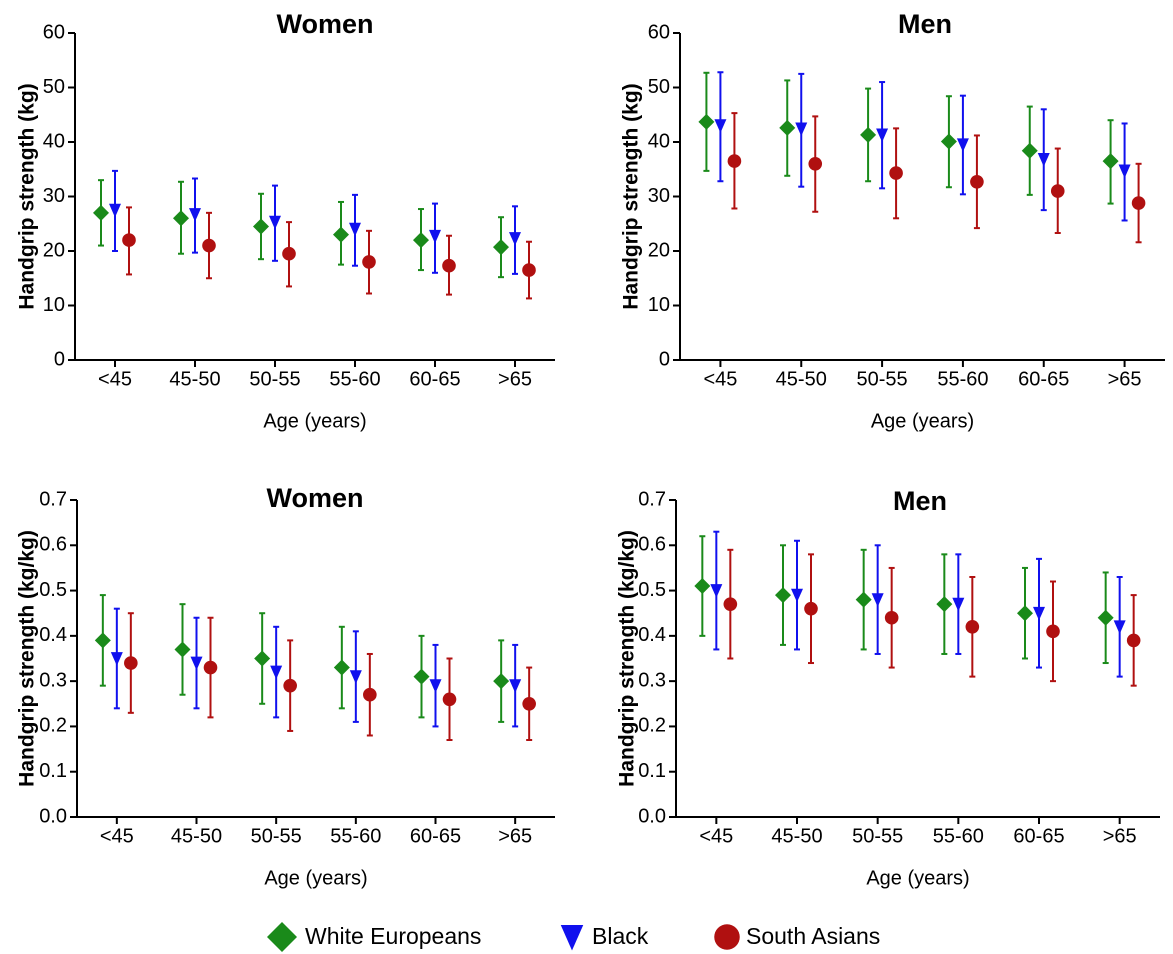 Image resolution: width=1173 pixels, height=954 pixels. Describe the element at coordinates (53, 771) in the screenshot. I see `y-tick-label: 0.1` at that location.